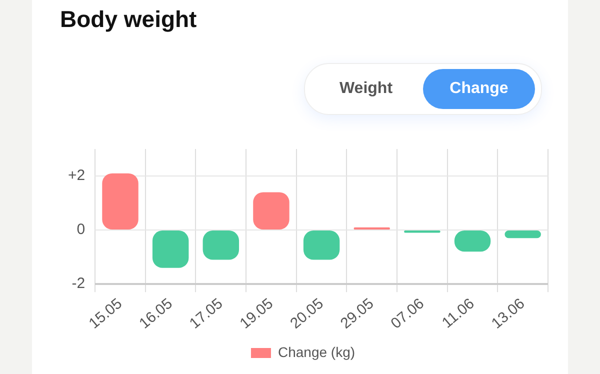 This screenshot has height=374, width=600. Describe the element at coordinates (317, 352) in the screenshot. I see `legend-label: Change (kg)` at that location.